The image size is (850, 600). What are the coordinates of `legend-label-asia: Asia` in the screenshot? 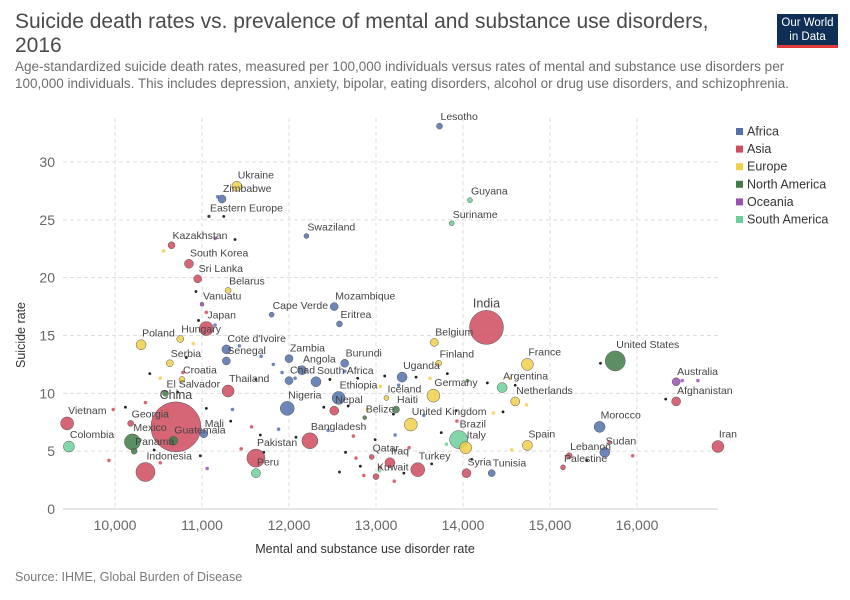 It's located at (759, 149).